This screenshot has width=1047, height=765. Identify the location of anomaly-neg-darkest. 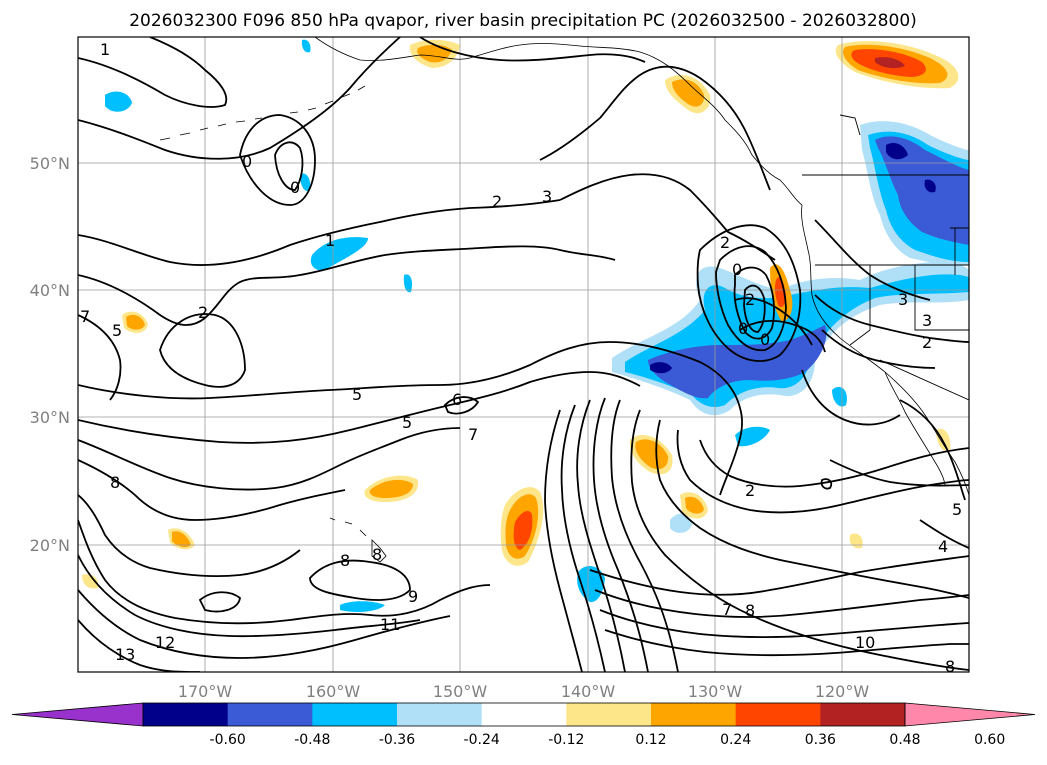
(661, 368).